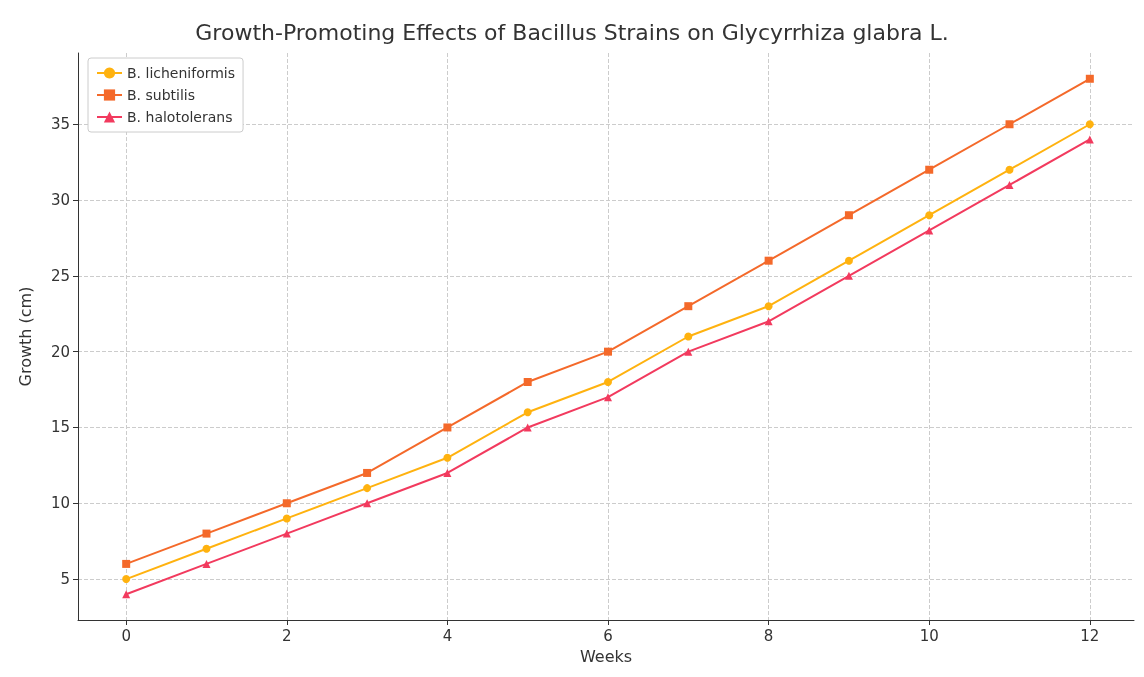 This screenshot has width=1144, height=677. Describe the element at coordinates (60, 503) in the screenshot. I see `y-tick-label: 10` at that location.